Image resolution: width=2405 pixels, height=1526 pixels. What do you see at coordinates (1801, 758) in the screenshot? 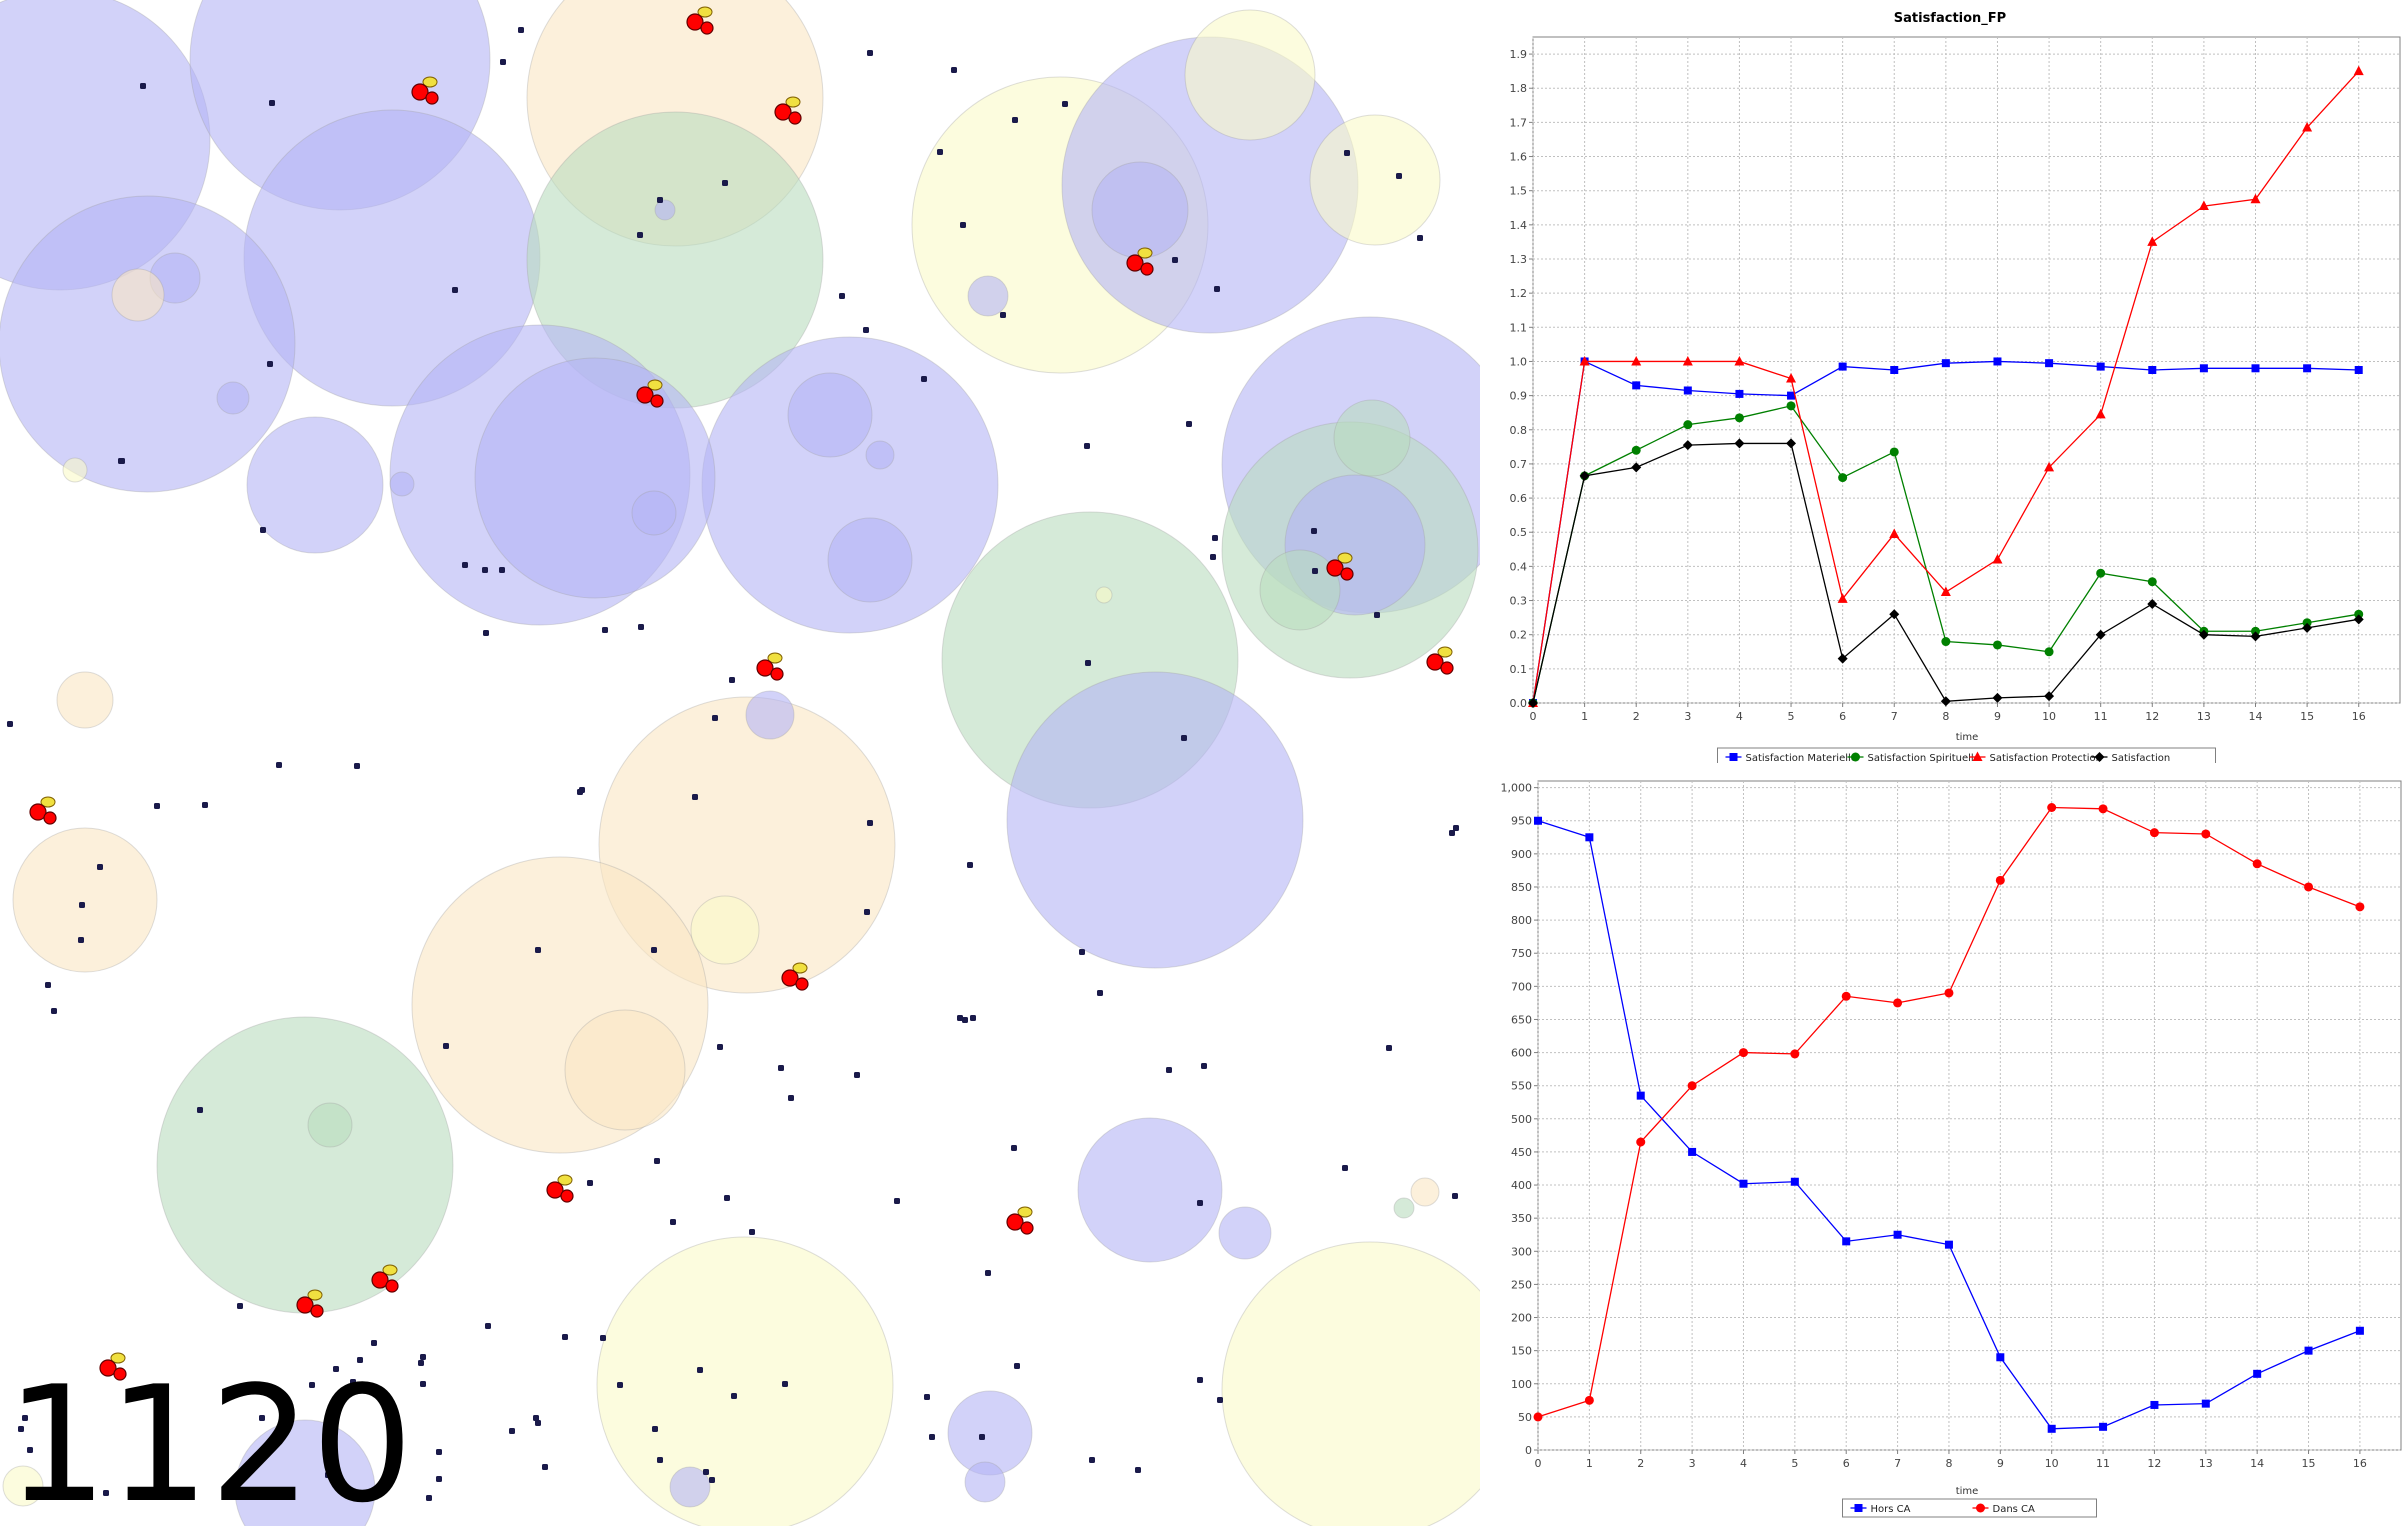
I see `legend-label: Satisfaction Materielle` at bounding box center [1801, 758].